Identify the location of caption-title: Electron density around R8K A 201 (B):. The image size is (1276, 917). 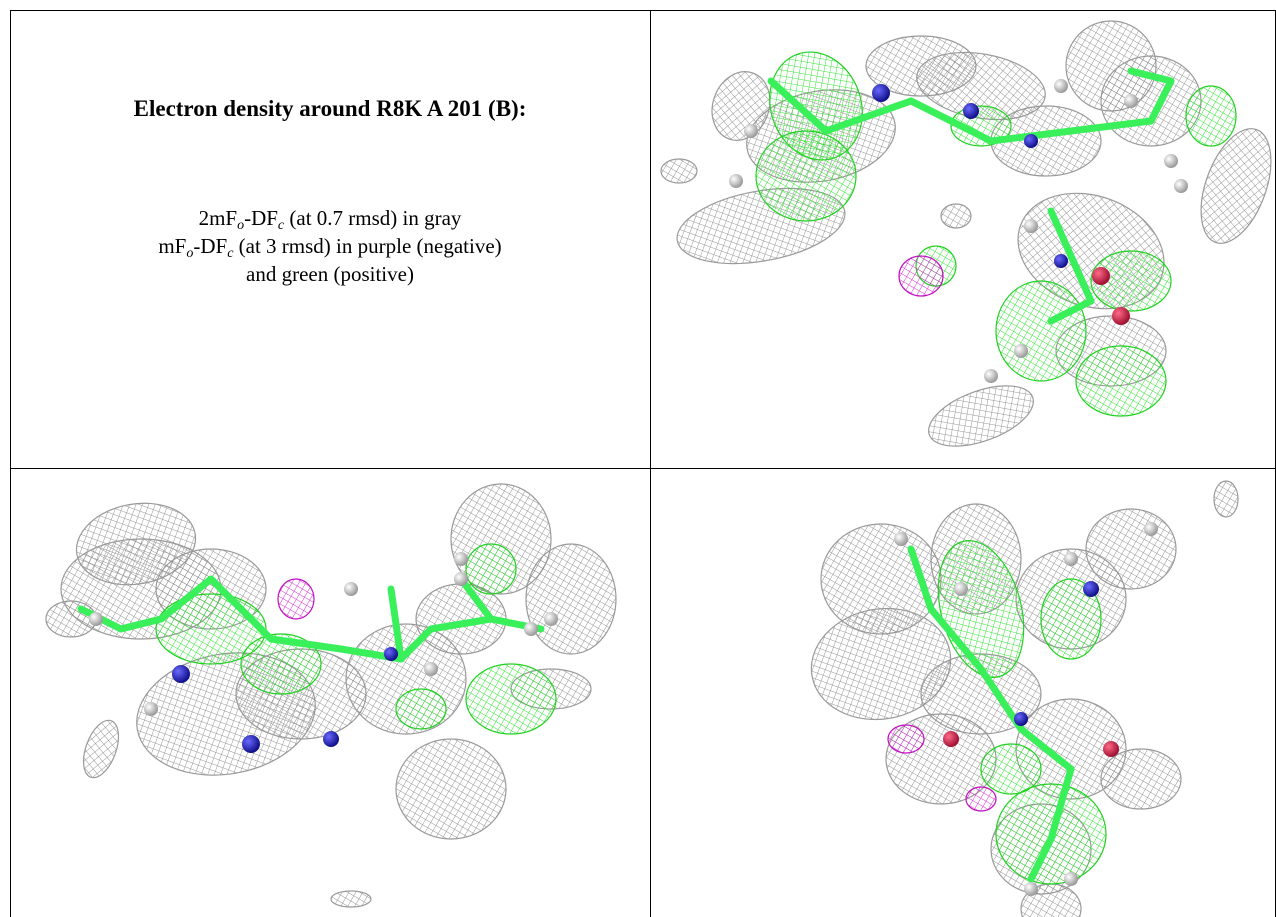
(330, 108).